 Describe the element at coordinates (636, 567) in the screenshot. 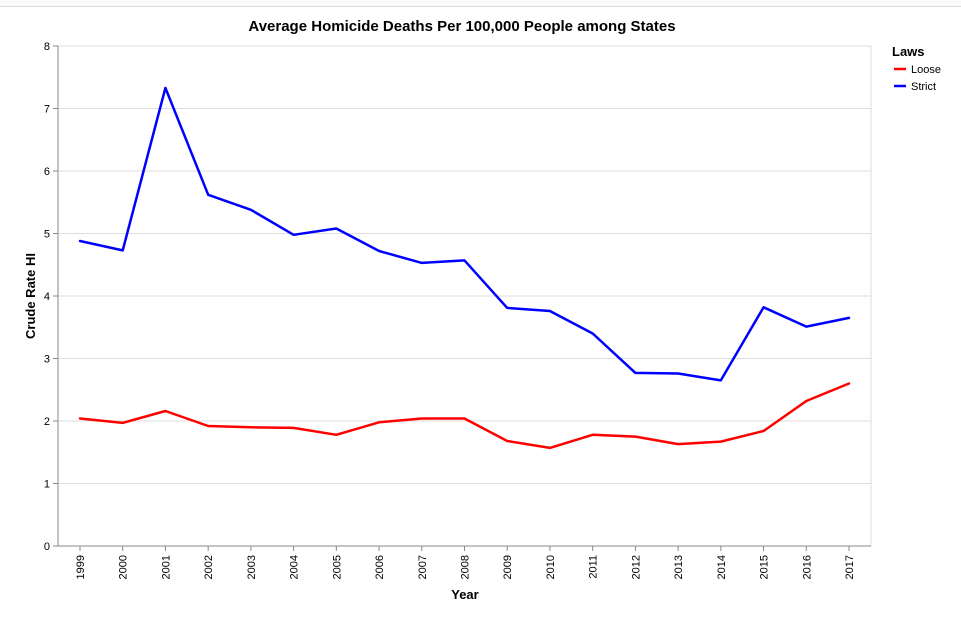

I see `x-tick-label: 2012` at that location.